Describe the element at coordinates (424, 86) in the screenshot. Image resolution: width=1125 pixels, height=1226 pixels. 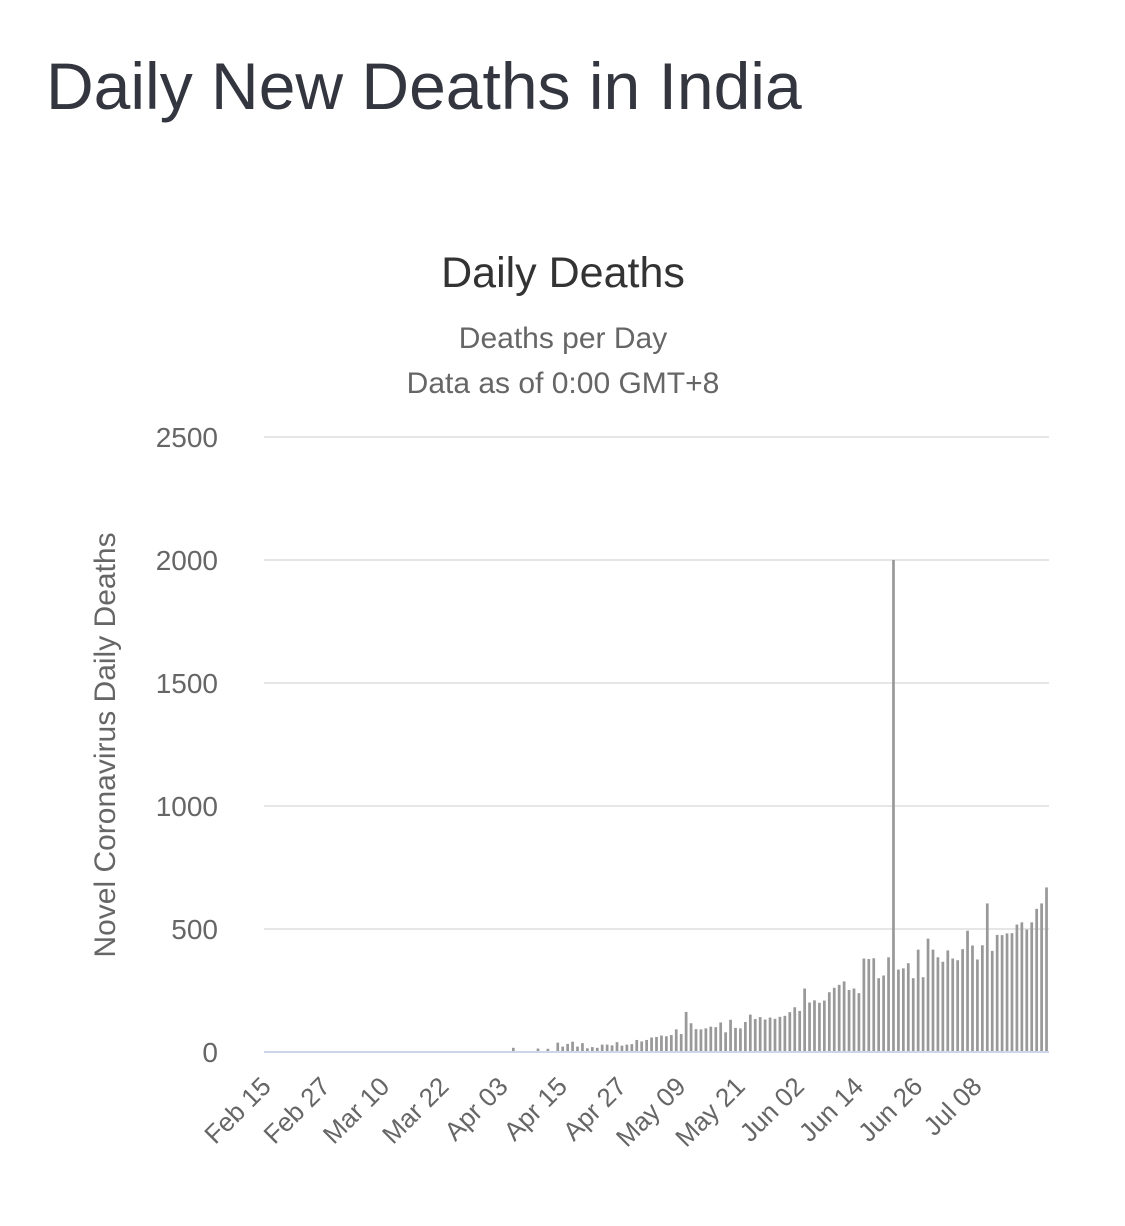
I see `page-title: Daily New Deaths in India` at that location.